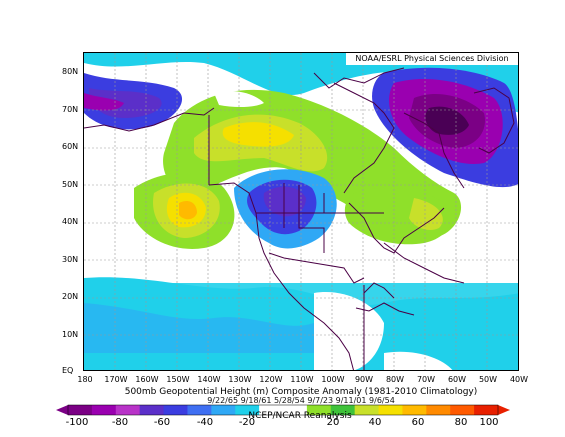 The height and width of the screenshot is (437, 565). I want to click on lon-label: 130W, so click(240, 379).